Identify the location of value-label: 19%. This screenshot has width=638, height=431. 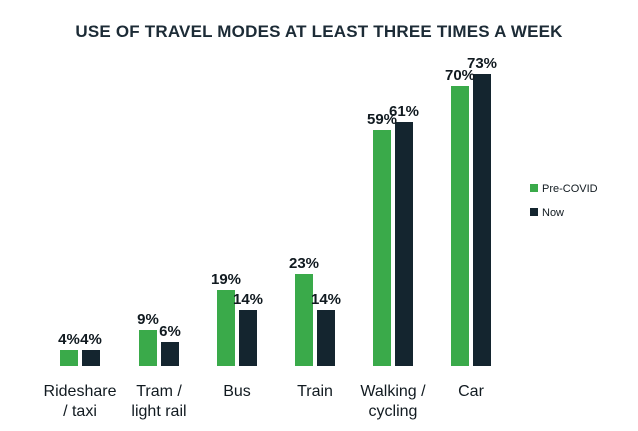
(226, 279).